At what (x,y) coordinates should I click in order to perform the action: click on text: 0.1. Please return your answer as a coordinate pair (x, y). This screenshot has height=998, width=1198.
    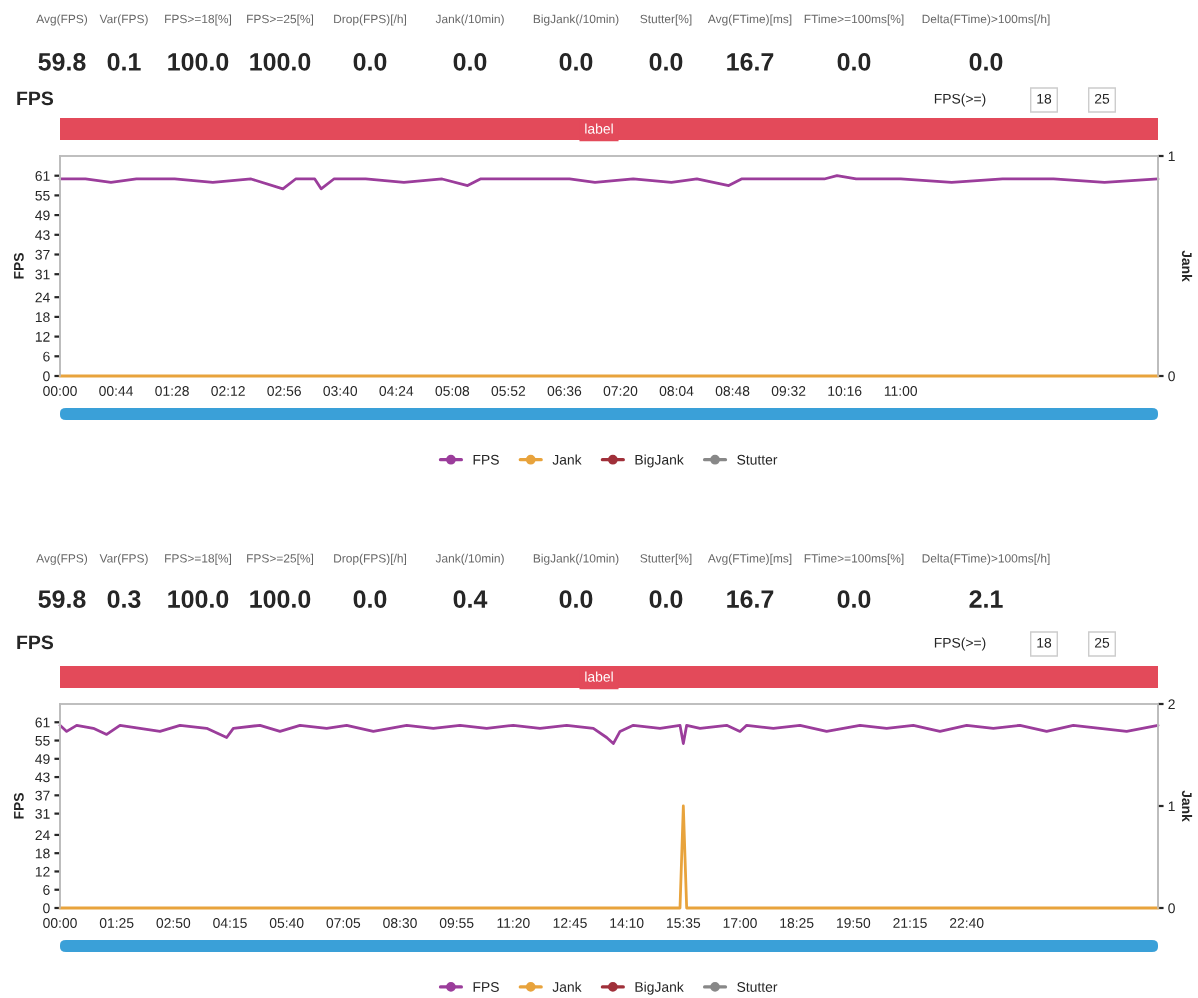
    Looking at the image, I should click on (124, 62).